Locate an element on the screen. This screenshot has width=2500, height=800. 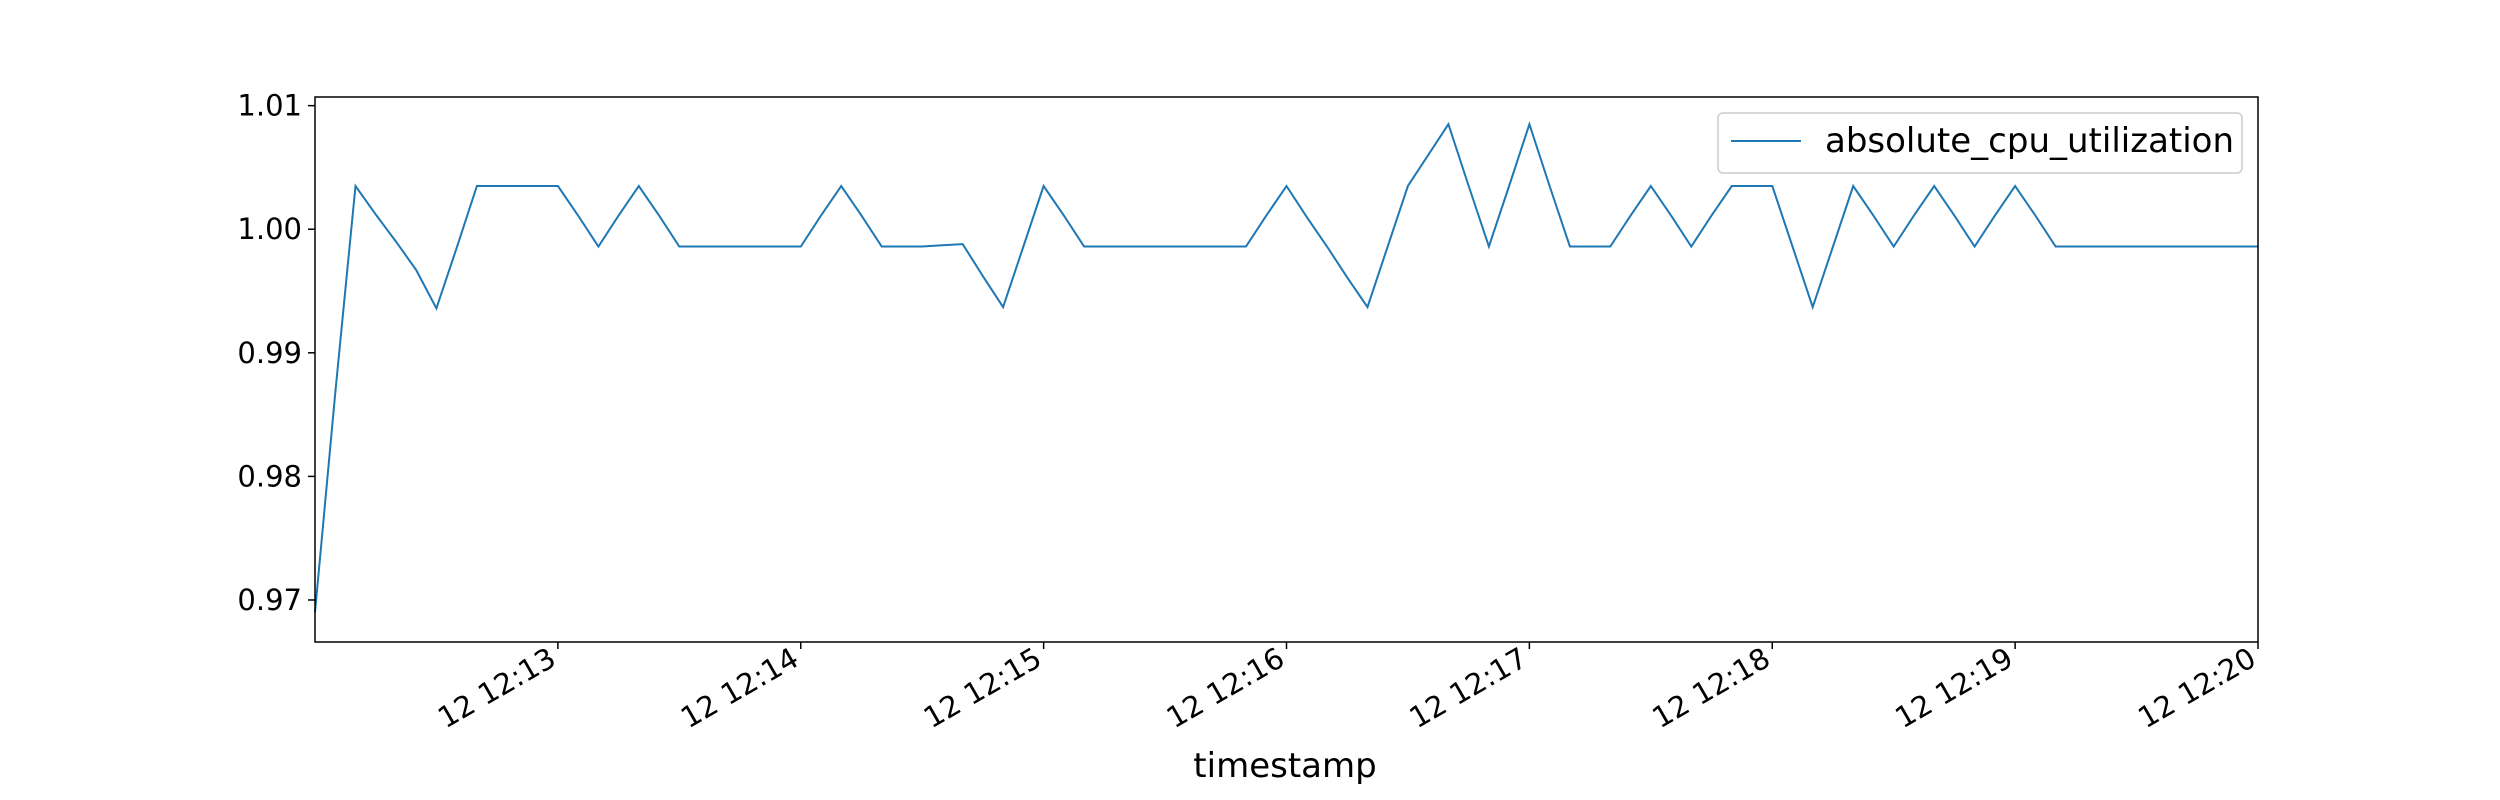
x-tick-label: 12 12:20 is located at coordinates (2196, 688).